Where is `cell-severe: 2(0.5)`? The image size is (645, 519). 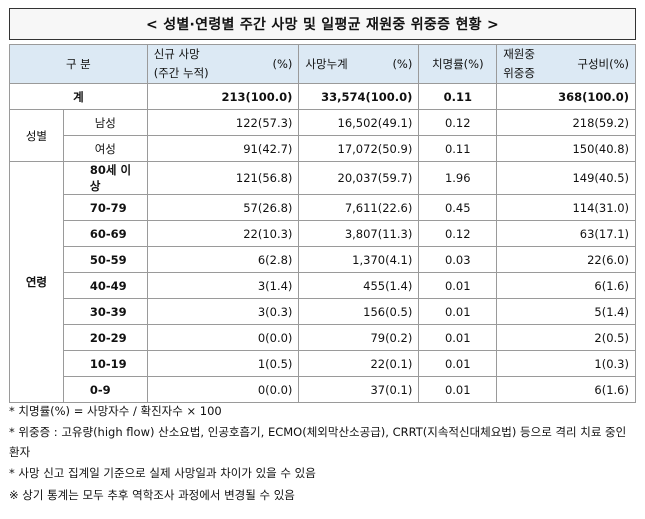 cell-severe: 2(0.5) is located at coordinates (566, 337).